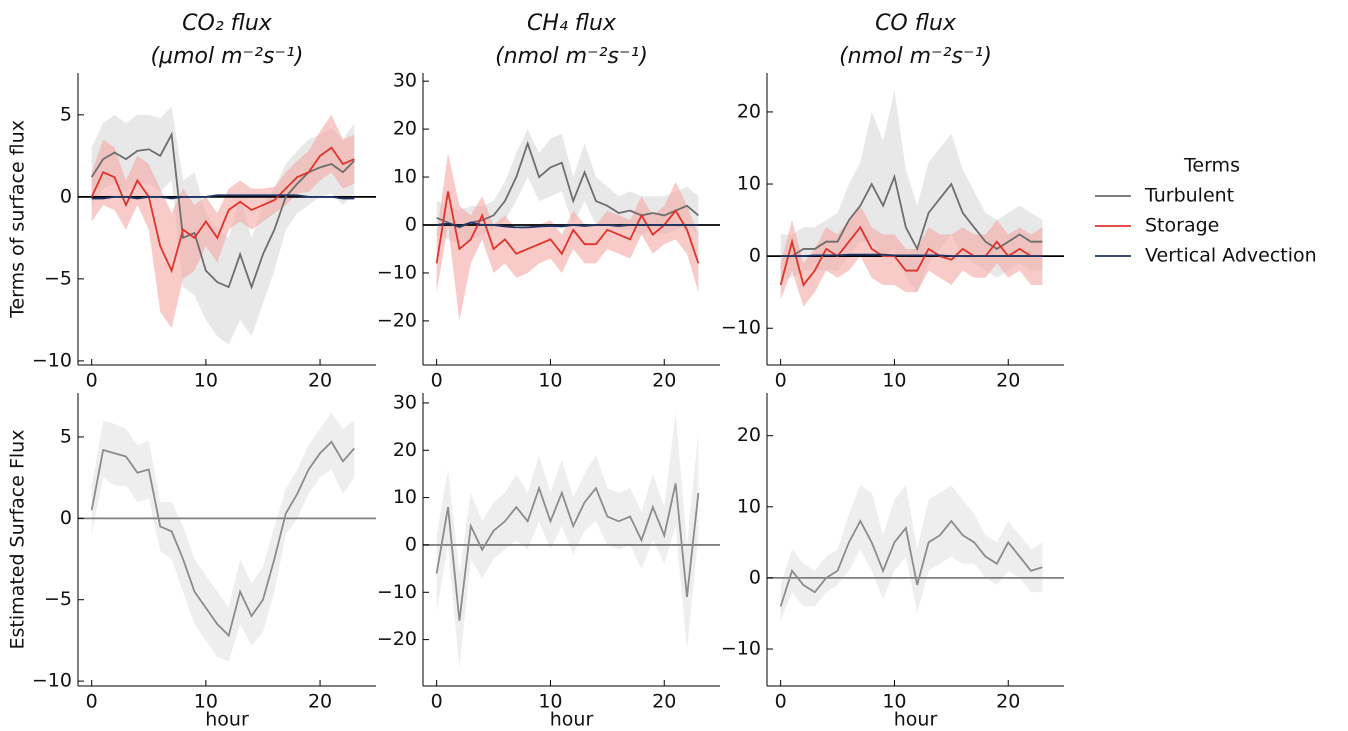  I want to click on y-axis-label: Terms of surface flux, so click(18, 219).